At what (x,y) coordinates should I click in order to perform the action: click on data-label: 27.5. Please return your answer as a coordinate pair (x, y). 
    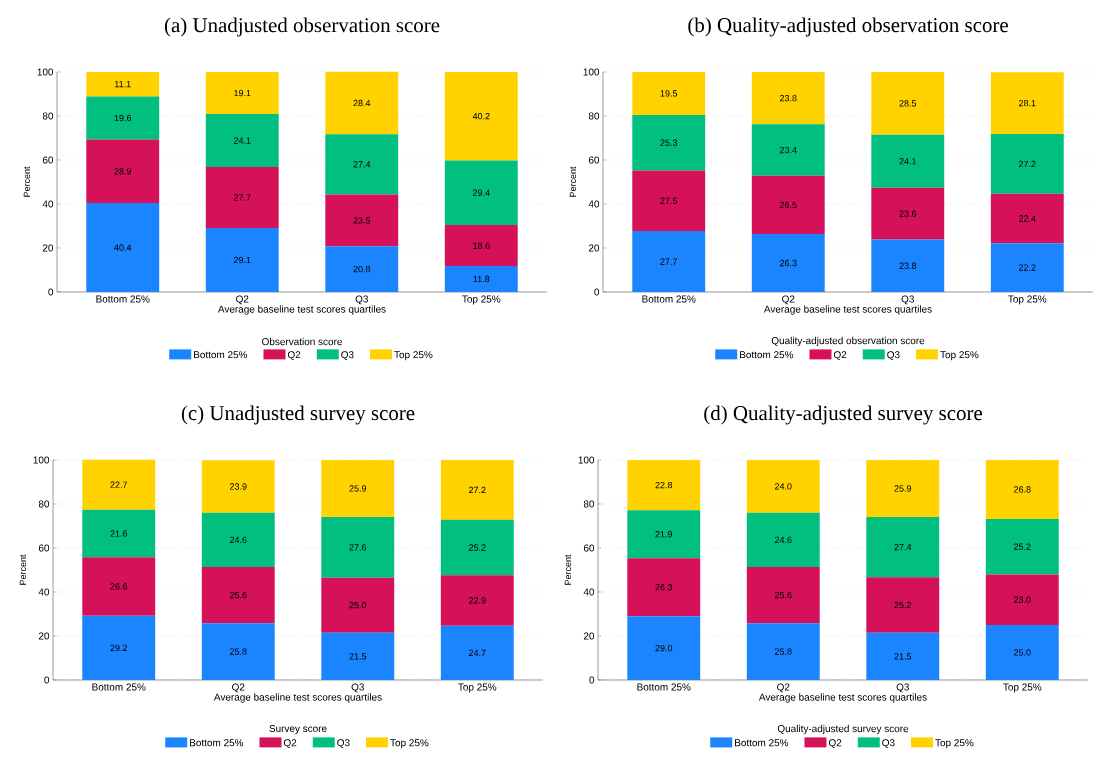
    Looking at the image, I should click on (669, 200).